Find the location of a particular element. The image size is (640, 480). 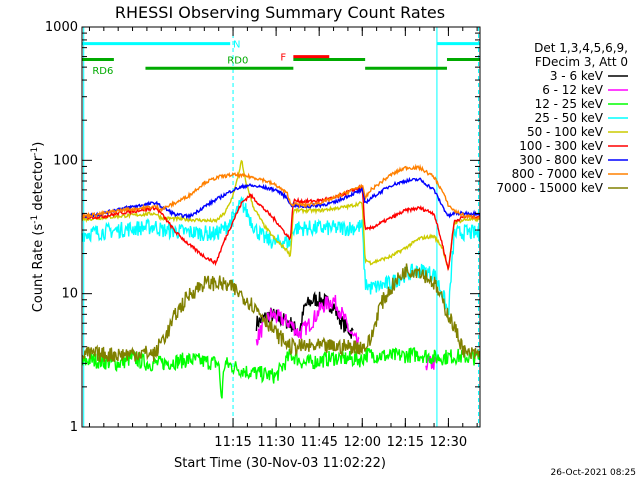

x-tick-label: 12:30 is located at coordinates (448, 442).